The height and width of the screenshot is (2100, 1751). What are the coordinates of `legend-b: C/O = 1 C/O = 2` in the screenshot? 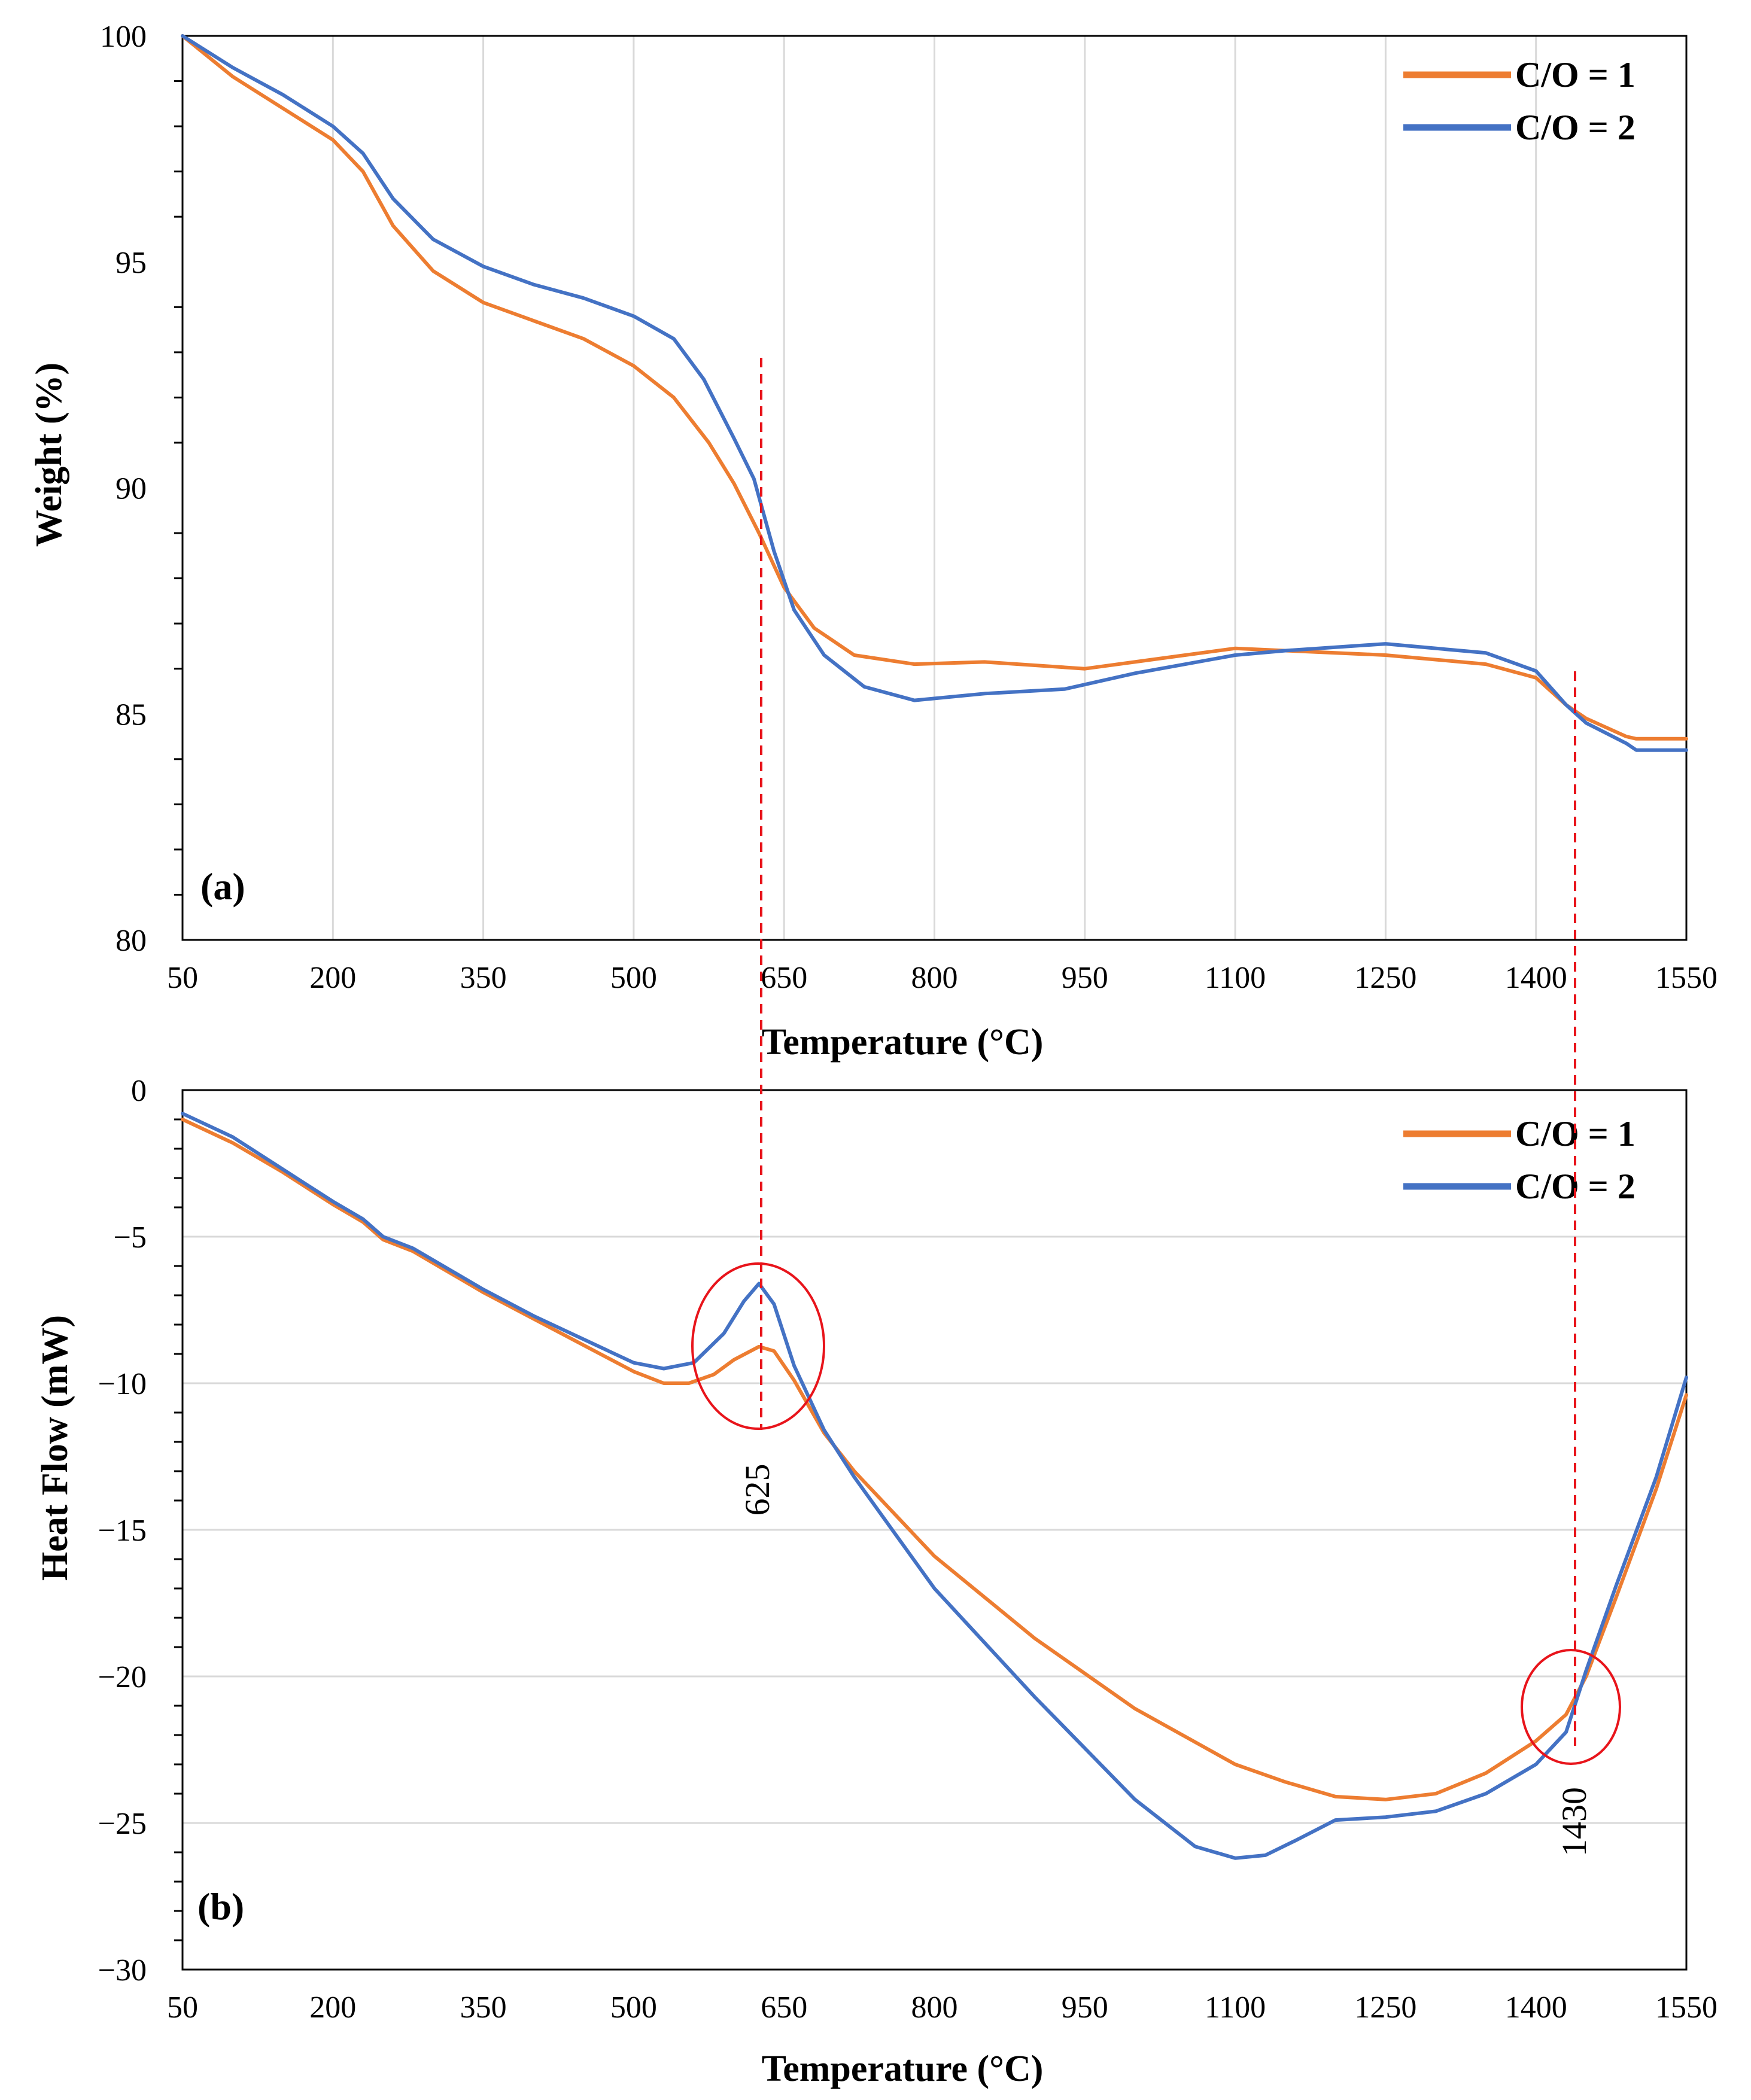 It's located at (1519, 1160).